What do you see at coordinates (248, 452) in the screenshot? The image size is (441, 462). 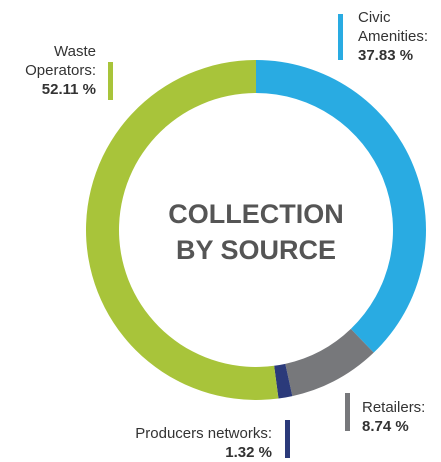 I see `value-label: 1.32 %` at bounding box center [248, 452].